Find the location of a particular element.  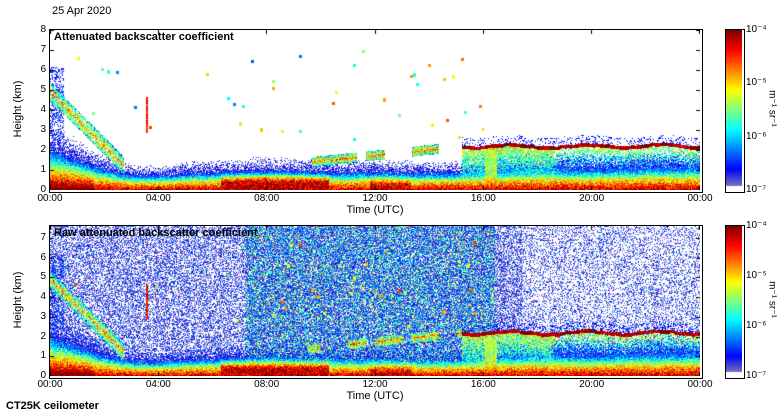

colorbar-raw is located at coordinates (735, 302).